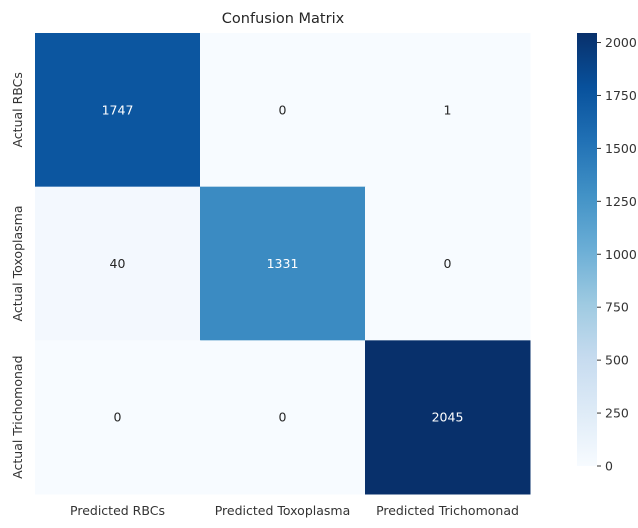 The image size is (638, 528). What do you see at coordinates (621, 42) in the screenshot?
I see `colorbar-tick-label: 2000` at bounding box center [621, 42].